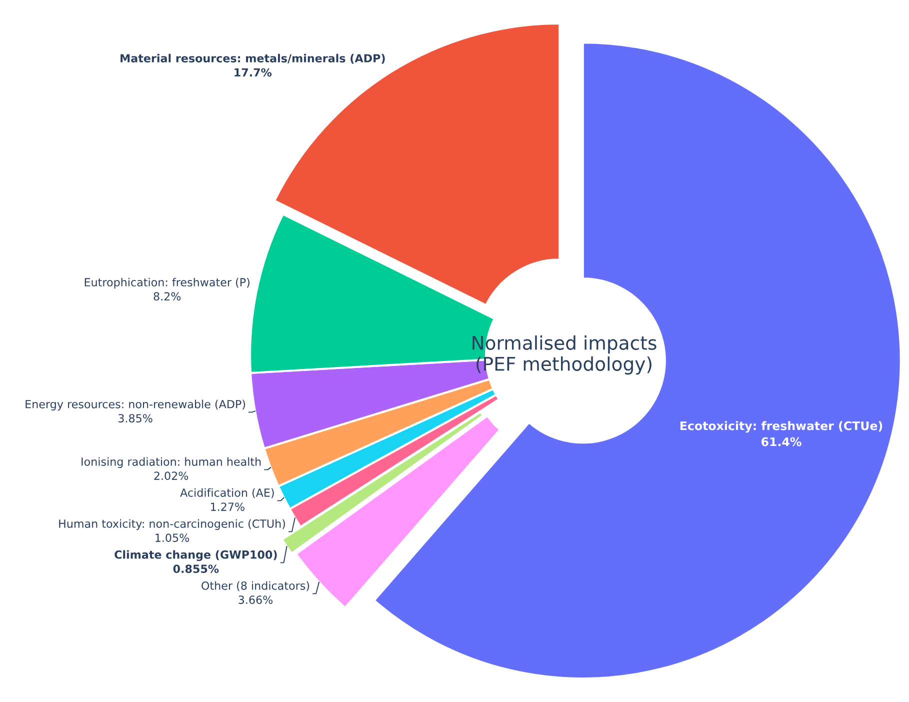  Describe the element at coordinates (167, 296) in the screenshot. I see `data-label: 8.2%` at that location.